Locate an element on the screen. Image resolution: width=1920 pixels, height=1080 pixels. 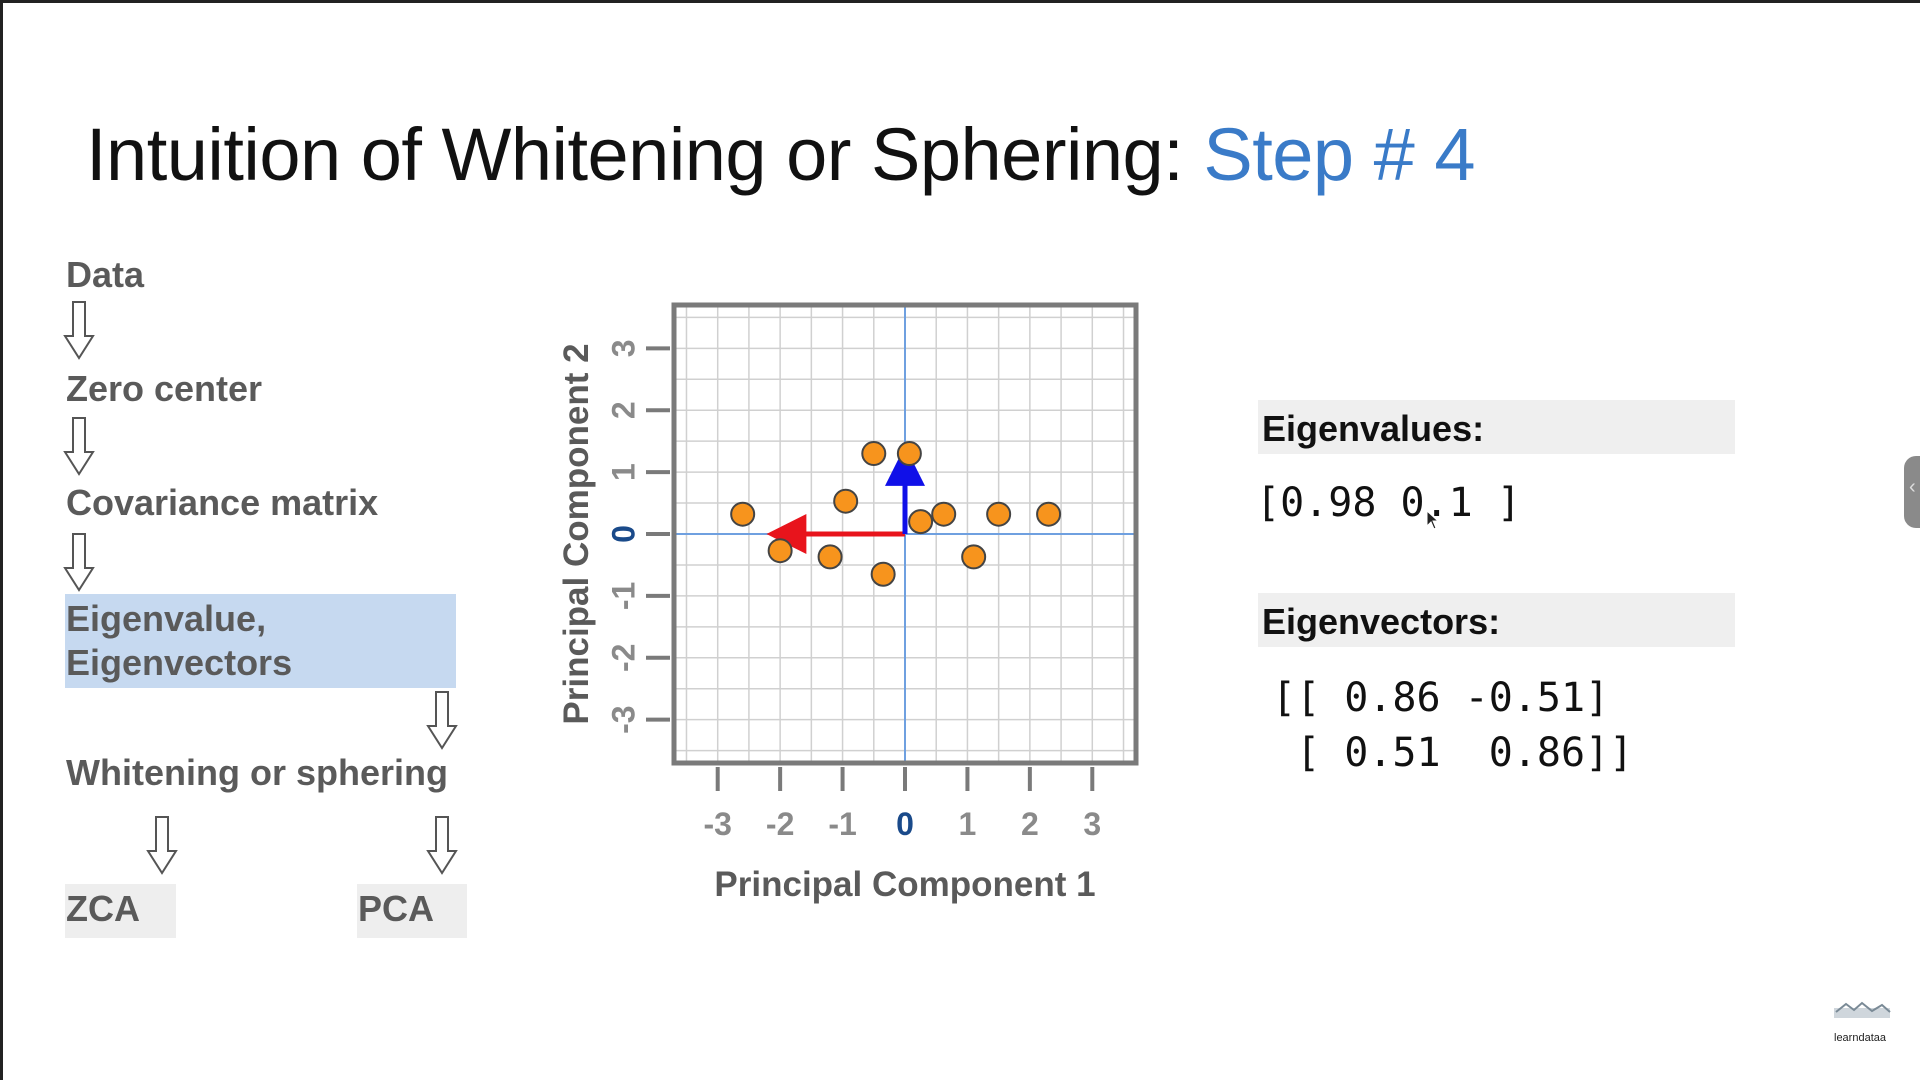
flow-step-eigenvalue: Eigenvalue, is located at coordinates (166, 618).